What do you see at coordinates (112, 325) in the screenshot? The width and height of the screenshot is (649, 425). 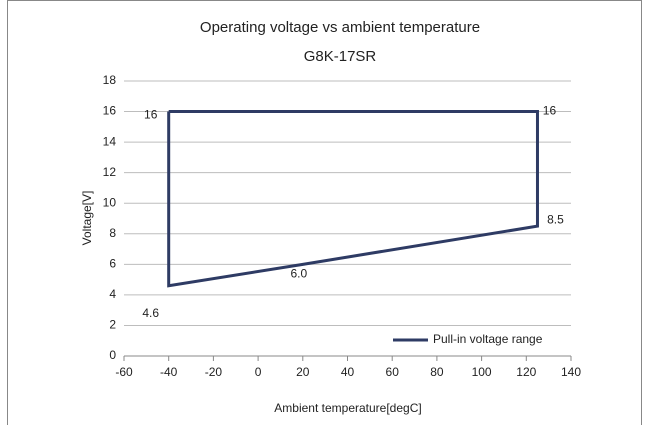 I see `y-tick-label: 2` at bounding box center [112, 325].